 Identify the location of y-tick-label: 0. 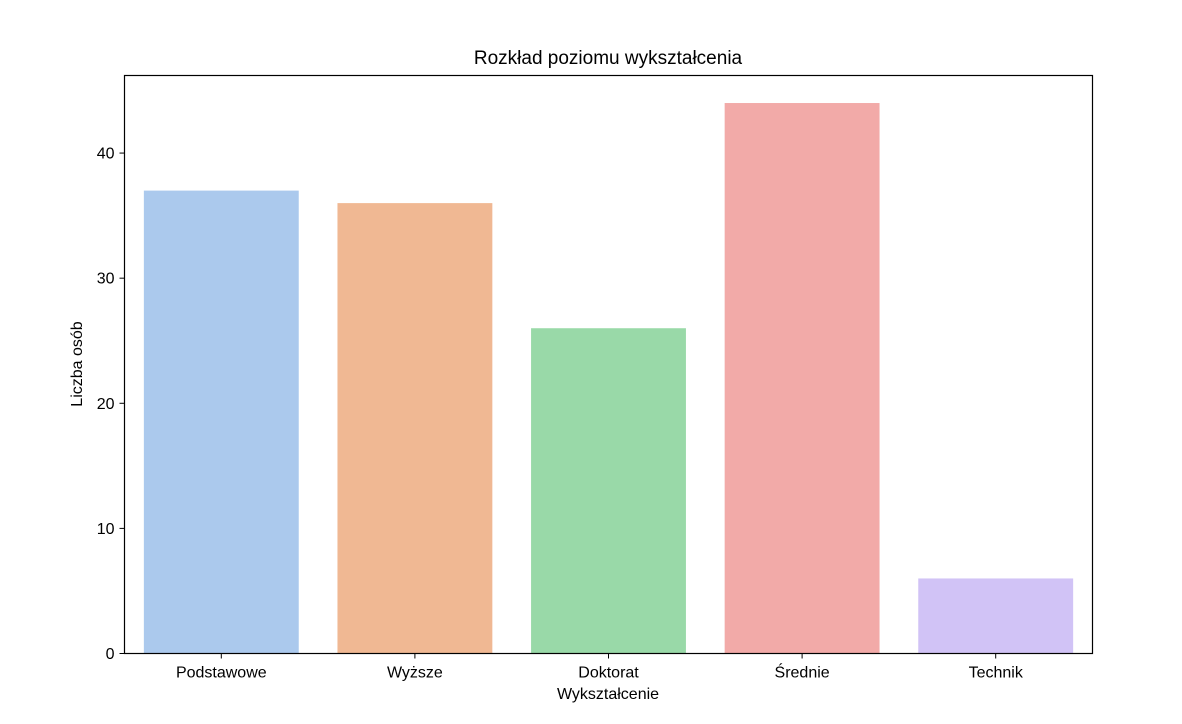
(110, 654).